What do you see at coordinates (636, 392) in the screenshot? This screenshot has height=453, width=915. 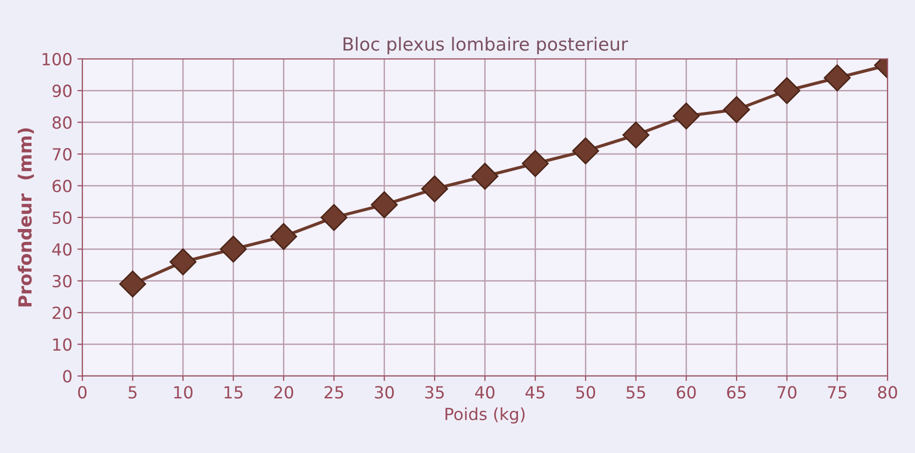 I see `x-tick-label: 55` at bounding box center [636, 392].